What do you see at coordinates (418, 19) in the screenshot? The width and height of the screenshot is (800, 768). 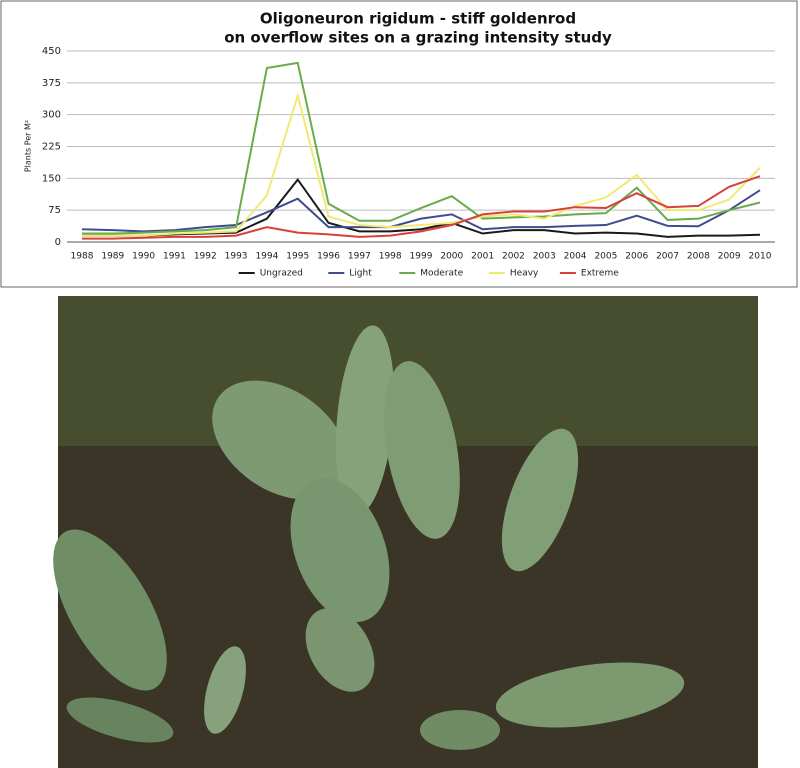 I see `chart-title: Oligoneuron rigidum - stiff goldenrod` at bounding box center [418, 19].